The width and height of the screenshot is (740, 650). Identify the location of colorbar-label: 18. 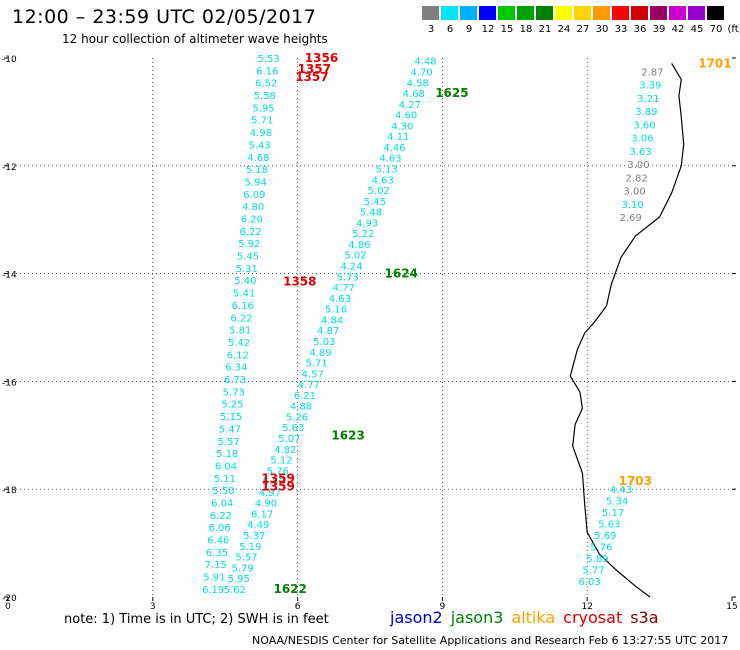
(526, 29).